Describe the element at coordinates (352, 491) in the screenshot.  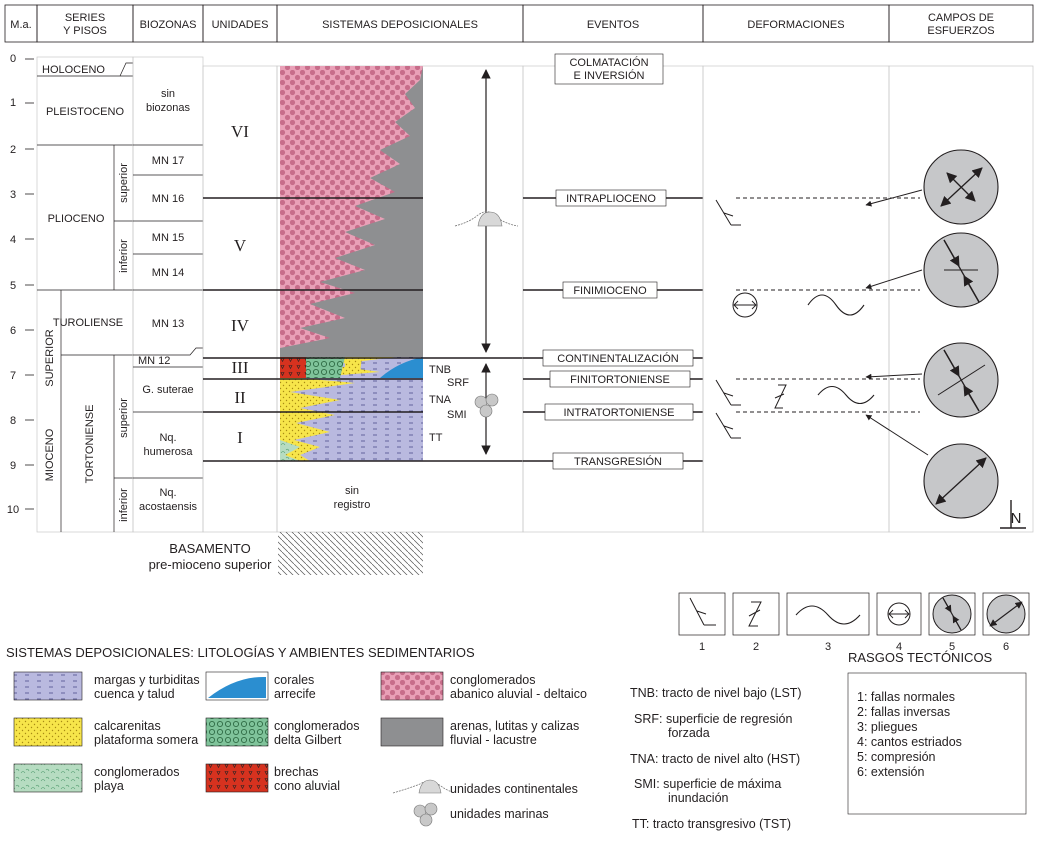
I see `sin-registro-1: sin` at that location.